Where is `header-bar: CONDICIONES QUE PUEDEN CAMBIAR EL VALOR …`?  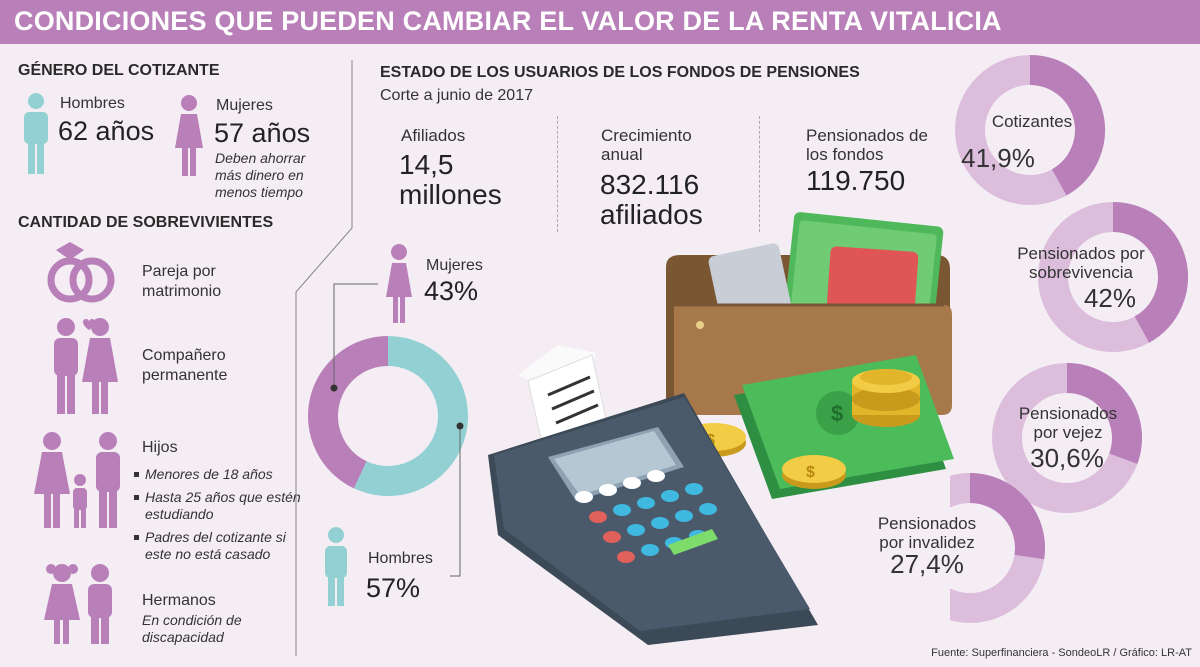 header-bar: CONDICIONES QUE PUEDEN CAMBIAR EL VALOR … is located at coordinates (600, 22).